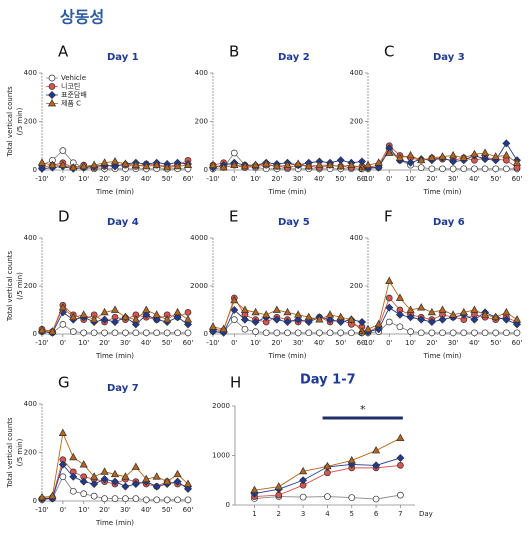 The width and height of the screenshot is (530, 534). I want to click on x-tick-label: -10', so click(41, 179).